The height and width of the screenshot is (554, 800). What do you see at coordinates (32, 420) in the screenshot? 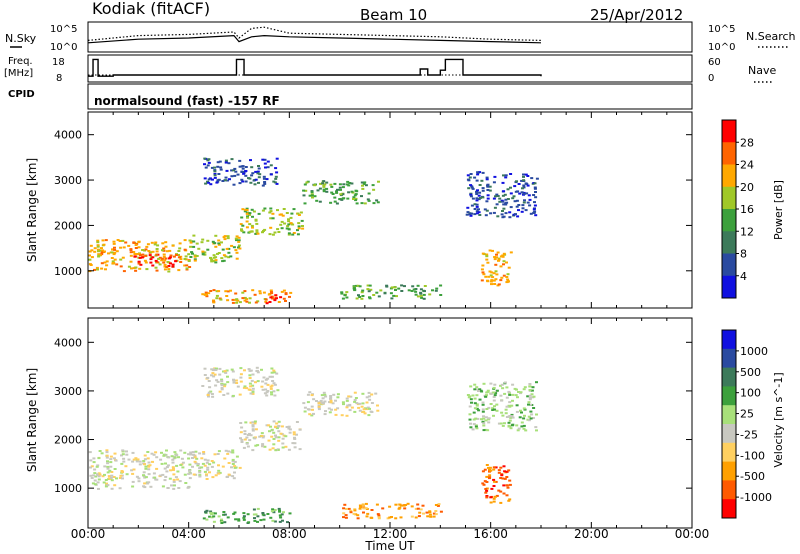
I see `velocity-ylabel: Slant Range [km]` at bounding box center [32, 420].